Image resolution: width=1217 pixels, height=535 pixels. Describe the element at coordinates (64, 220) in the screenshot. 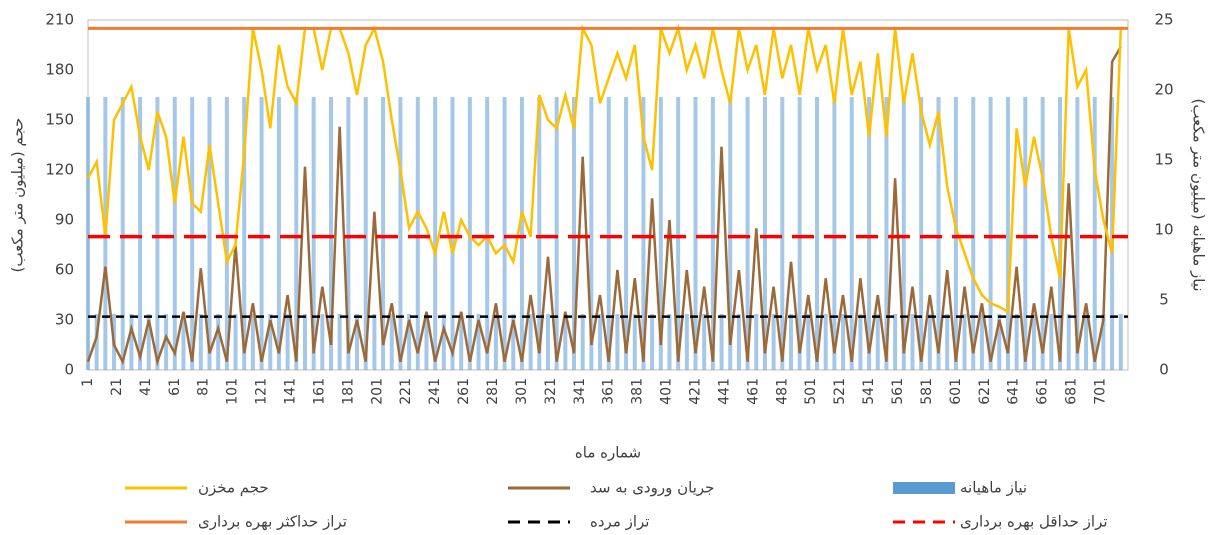

I see `y-tick-label: 90` at that location.